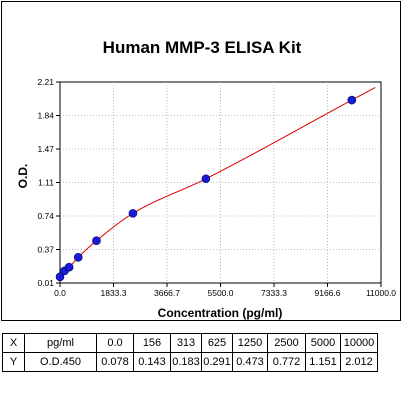 This screenshot has width=404, height=404. Describe the element at coordinates (250, 343) in the screenshot. I see `table-cell: 1250` at that location.